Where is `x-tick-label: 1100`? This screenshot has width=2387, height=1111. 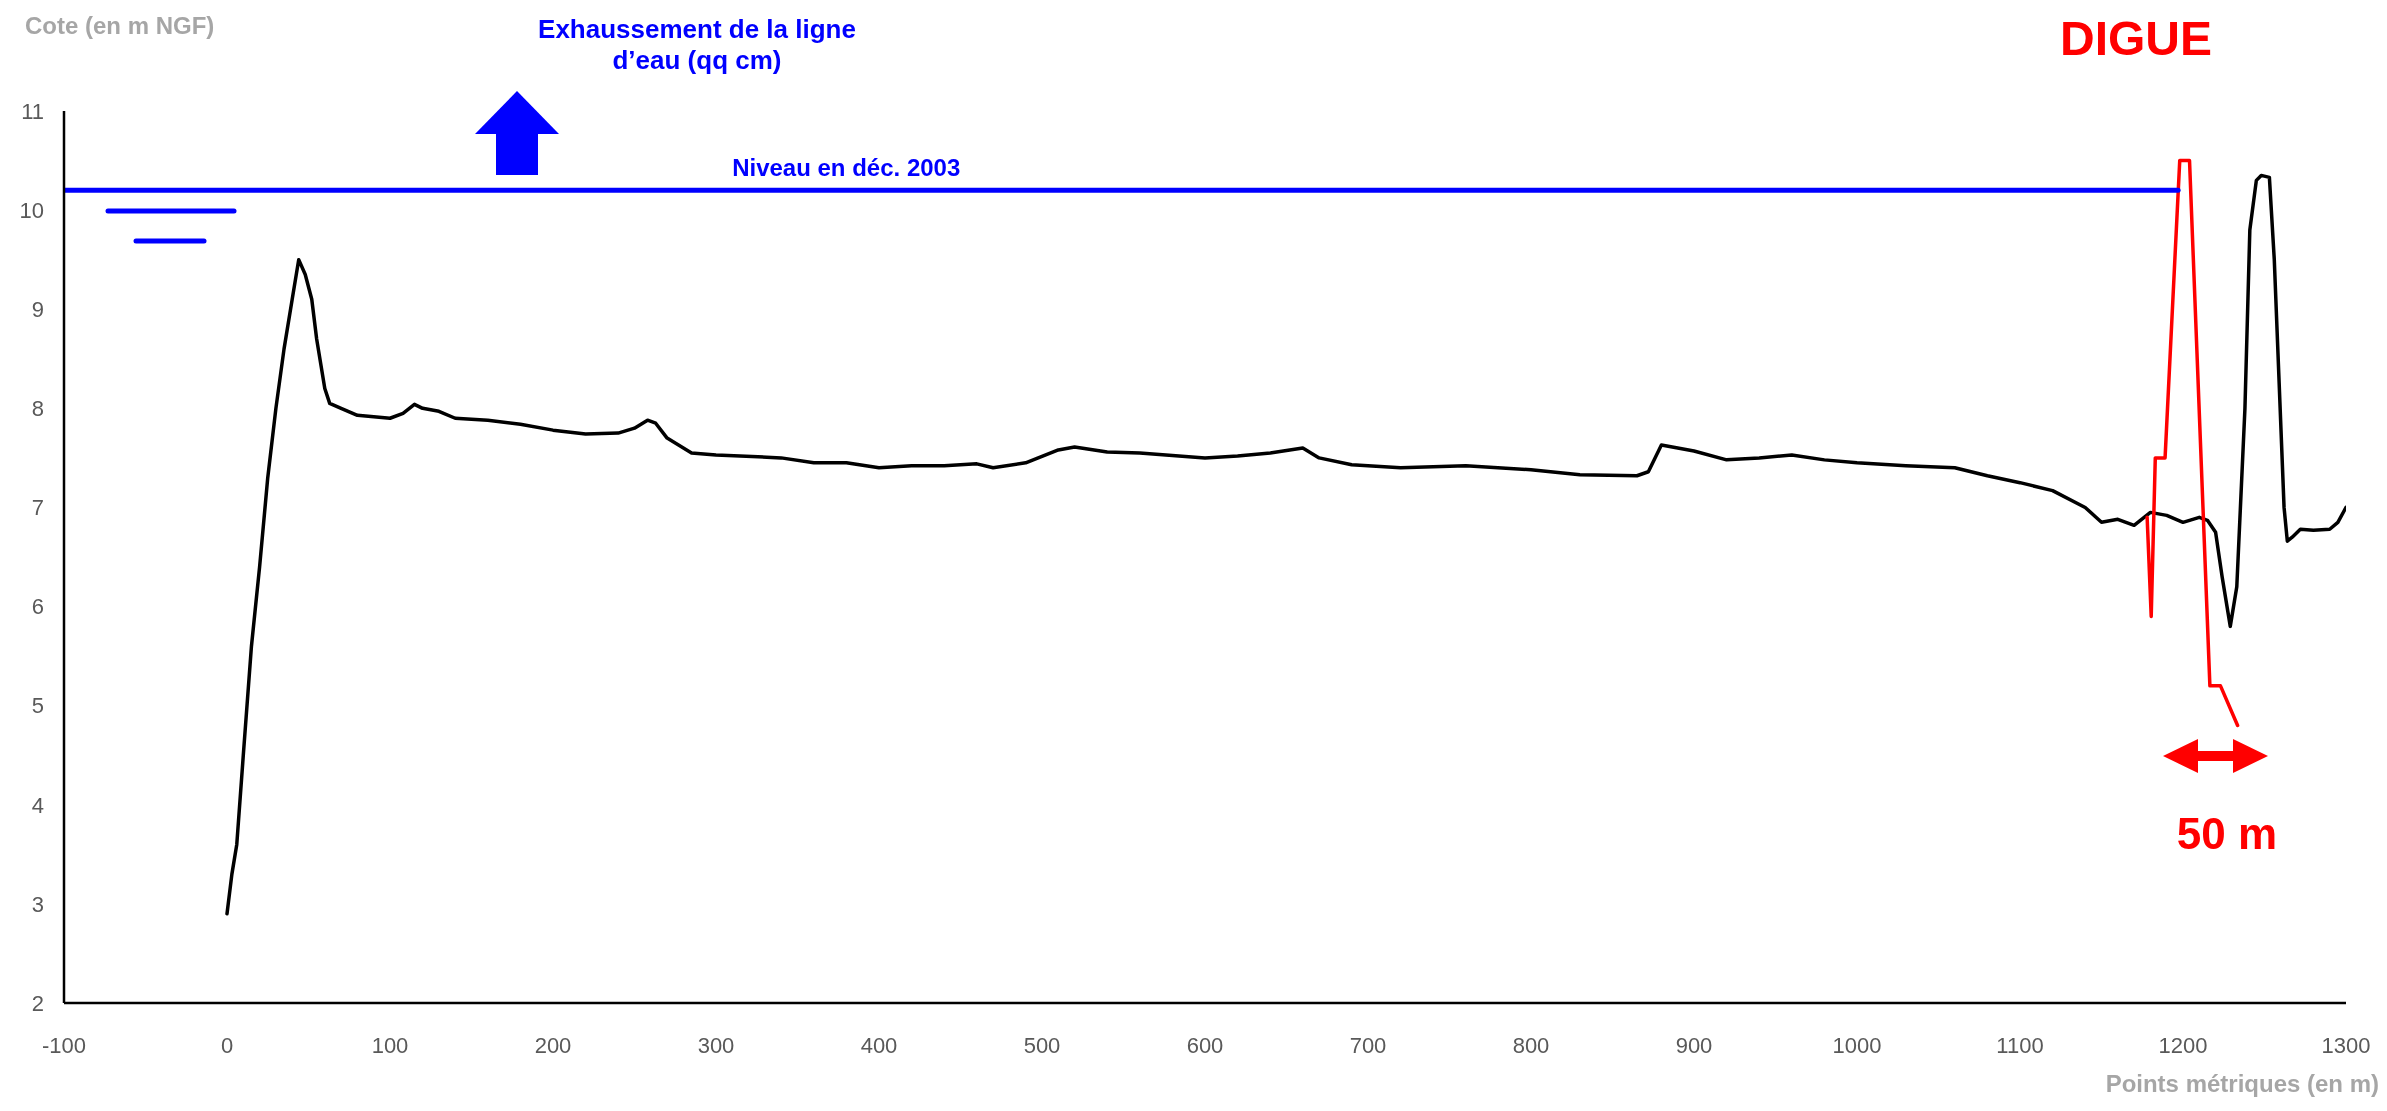
x-tick-label: 1100 is located at coordinates (2020, 1045).